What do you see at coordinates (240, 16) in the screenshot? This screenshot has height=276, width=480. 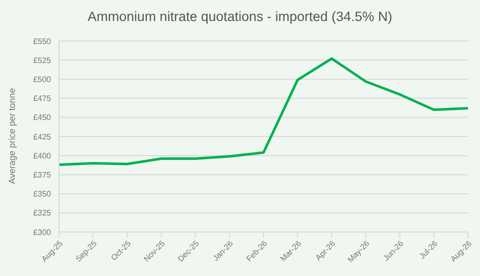 I see `chart-title: Ammonium nitrate quotations - imported (34.5% N)` at bounding box center [240, 16].